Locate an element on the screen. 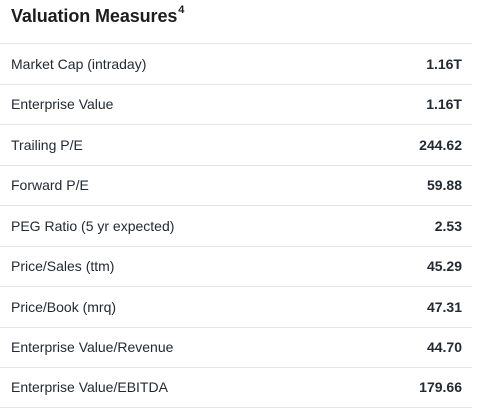  row-value: 244.62 is located at coordinates (440, 144).